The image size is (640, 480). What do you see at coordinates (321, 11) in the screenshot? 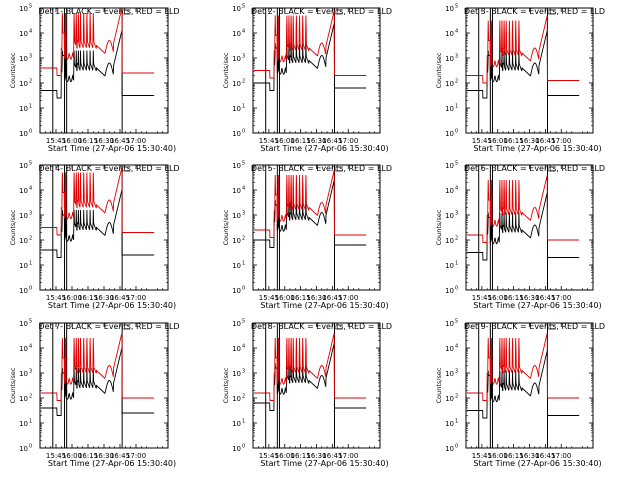
I see `panel-title: Det 2- BLACK = Events, RED = LLD` at bounding box center [321, 11].